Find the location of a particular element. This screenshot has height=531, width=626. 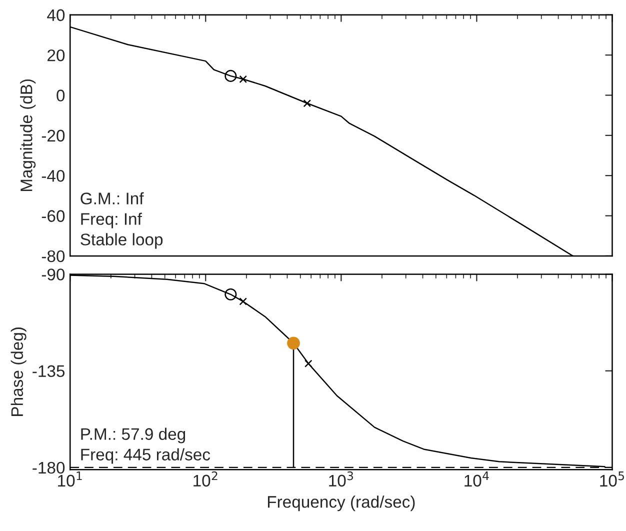

y-axis-title: Magnitude (dB) is located at coordinates (28, 135).